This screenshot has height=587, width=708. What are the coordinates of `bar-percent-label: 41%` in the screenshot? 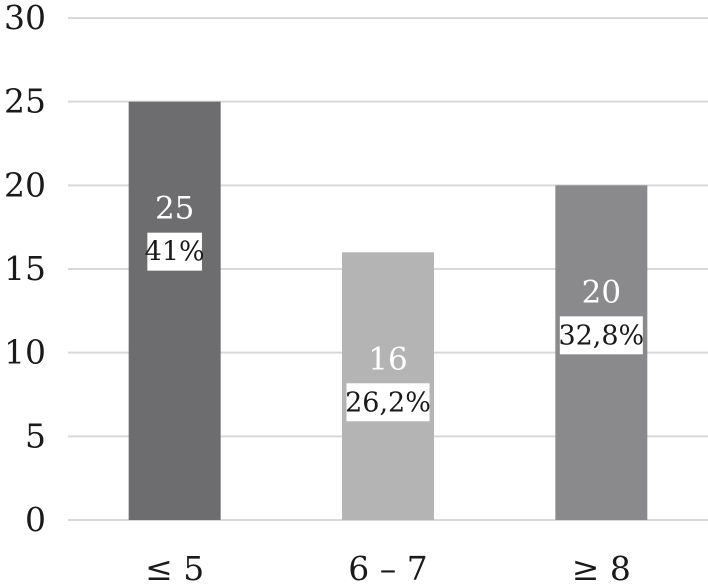 It's located at (175, 252).